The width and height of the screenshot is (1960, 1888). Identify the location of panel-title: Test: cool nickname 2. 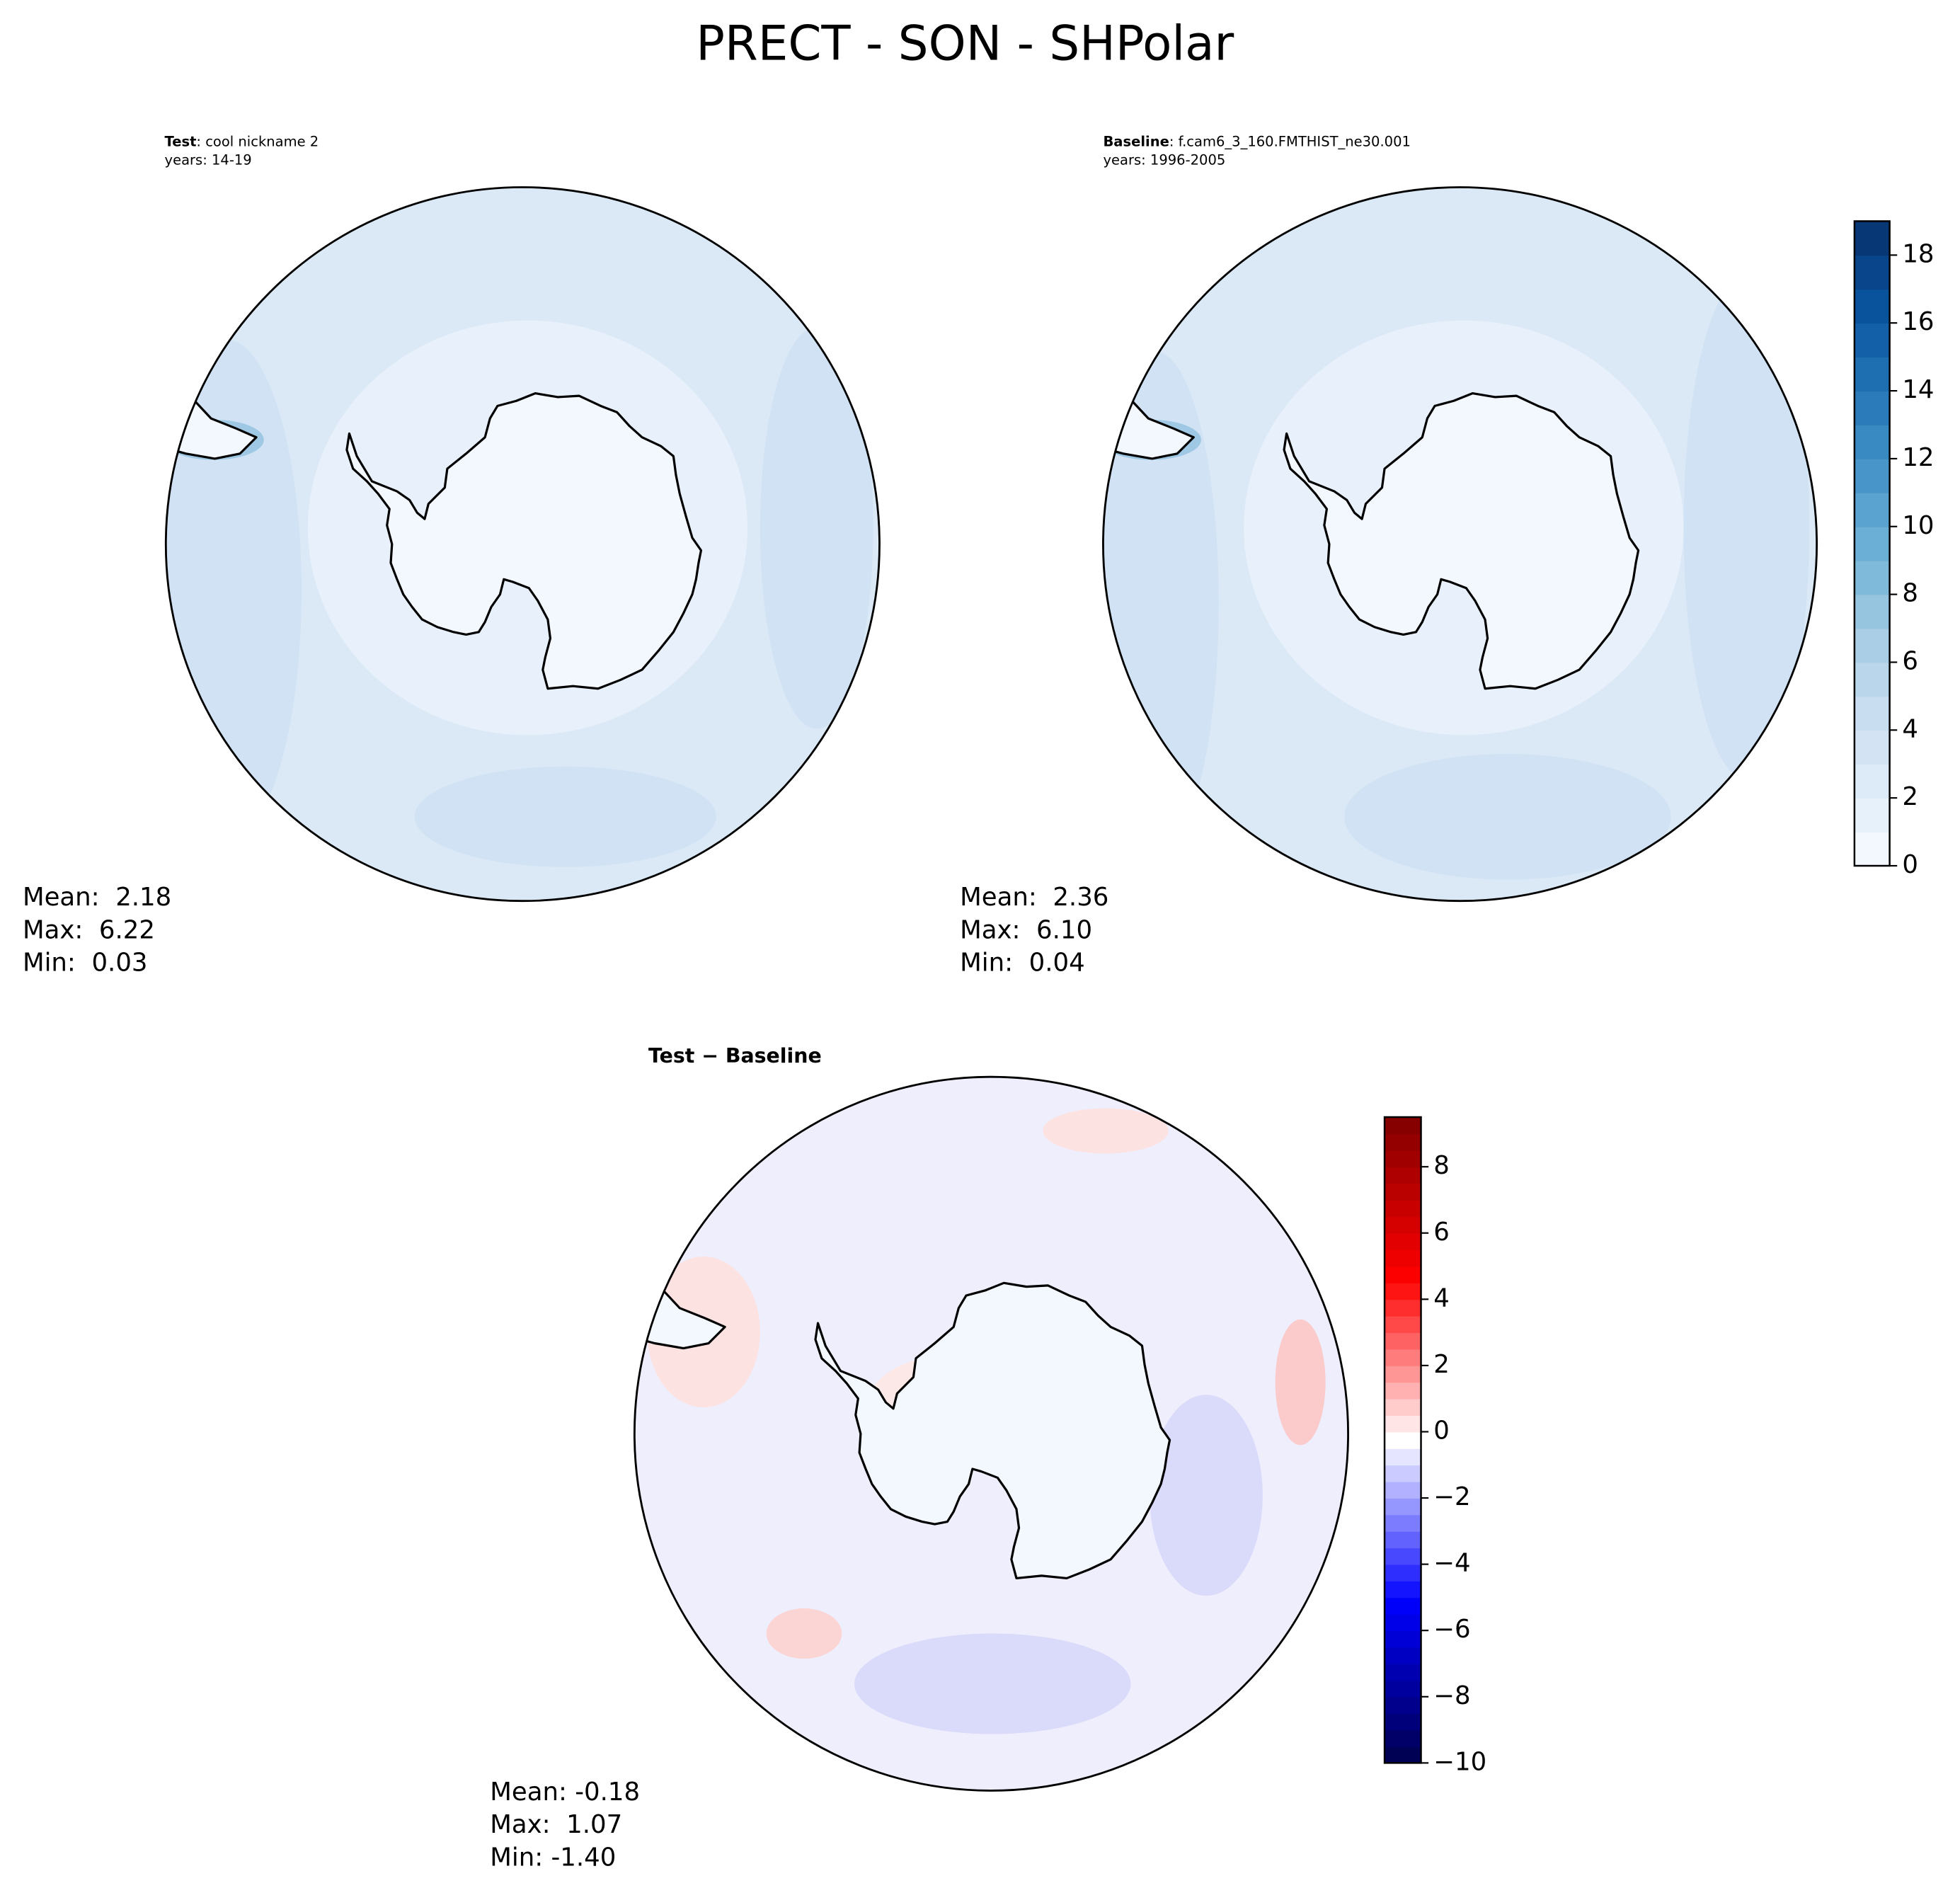
(242, 141).